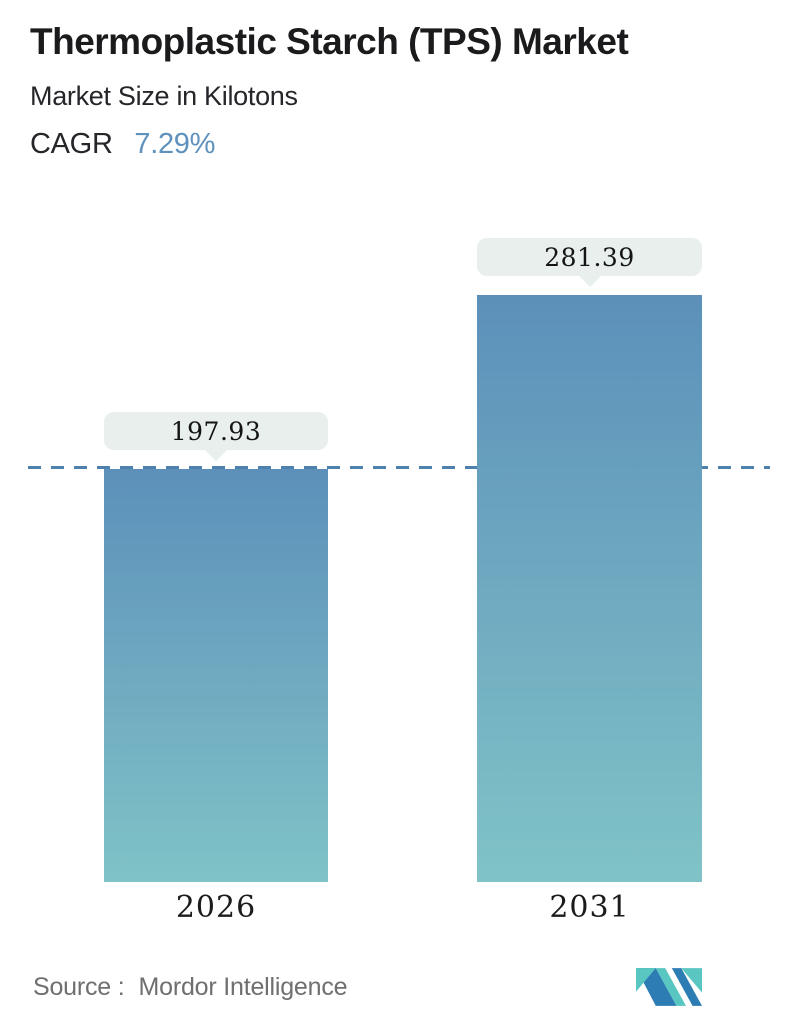 The width and height of the screenshot is (796, 1034). I want to click on source-attribution: Source : Mordor Intelligence, so click(190, 987).